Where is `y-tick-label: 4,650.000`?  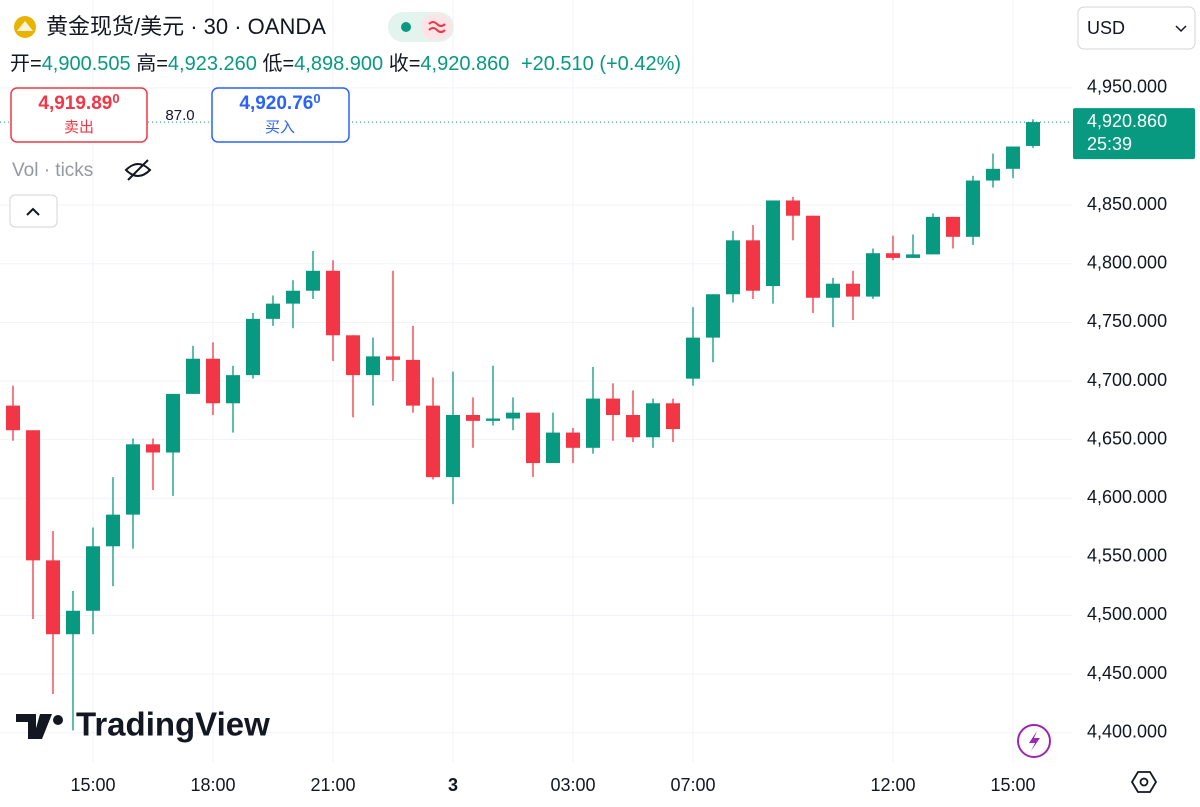 y-tick-label: 4,650.000 is located at coordinates (1127, 438).